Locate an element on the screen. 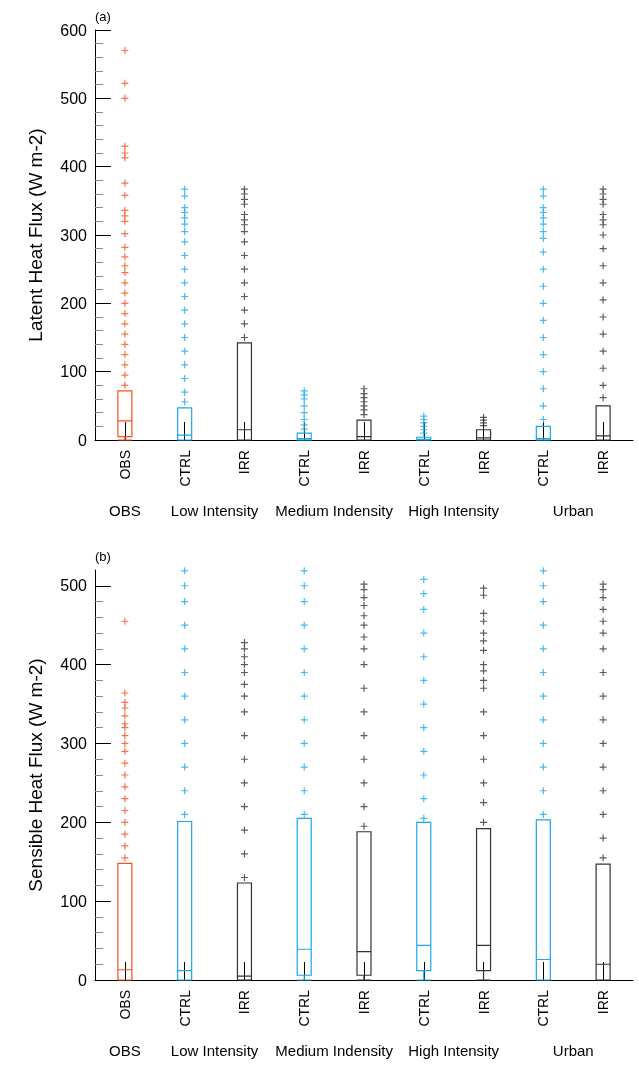  y-axis-title: Latent Heat Flux (W m-2) is located at coordinates (35, 235).